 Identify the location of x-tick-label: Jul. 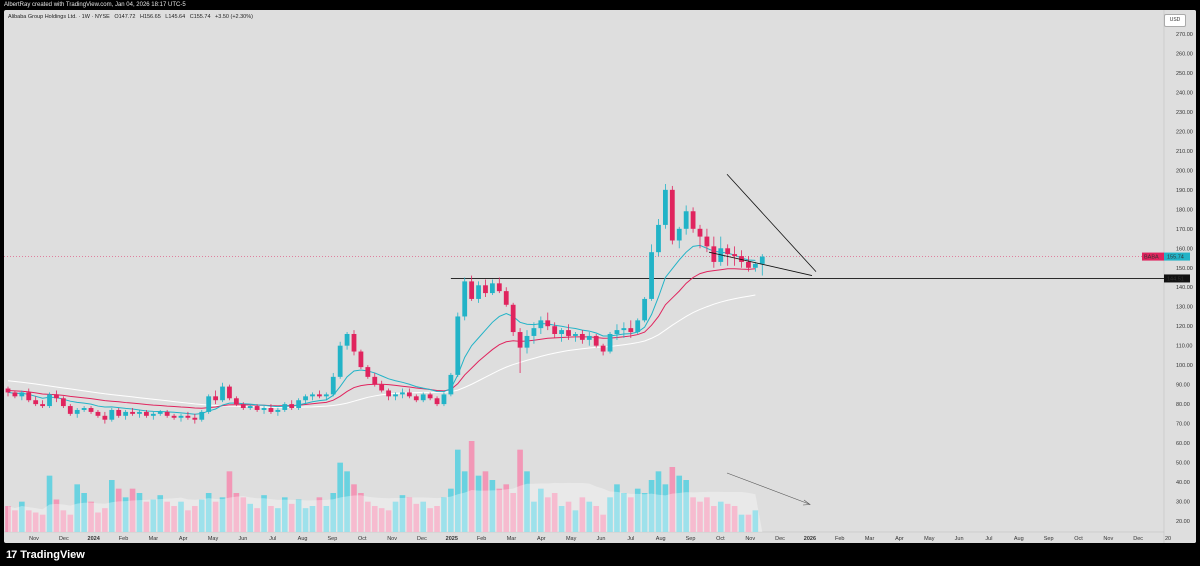
(272, 539).